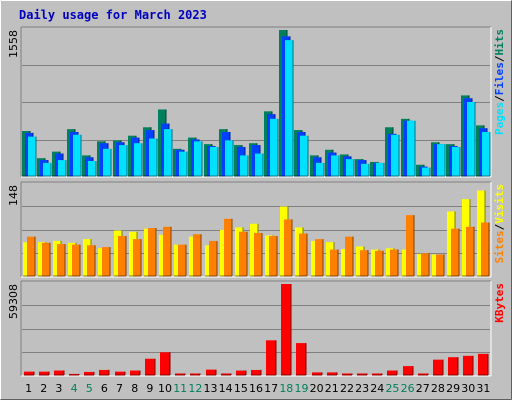 The width and height of the screenshot is (512, 400). Describe the element at coordinates (408, 388) in the screenshot. I see `x-tick-label-day-26: 26` at that location.